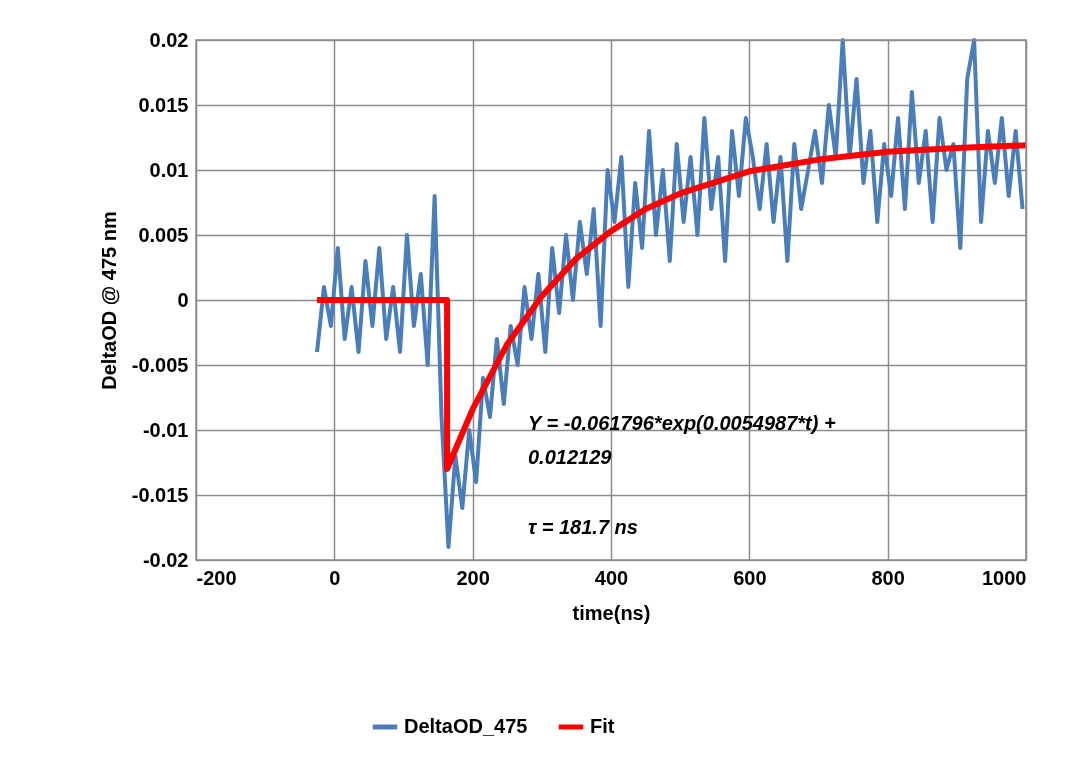  I want to click on x-tick-label: 800, so click(888, 577).